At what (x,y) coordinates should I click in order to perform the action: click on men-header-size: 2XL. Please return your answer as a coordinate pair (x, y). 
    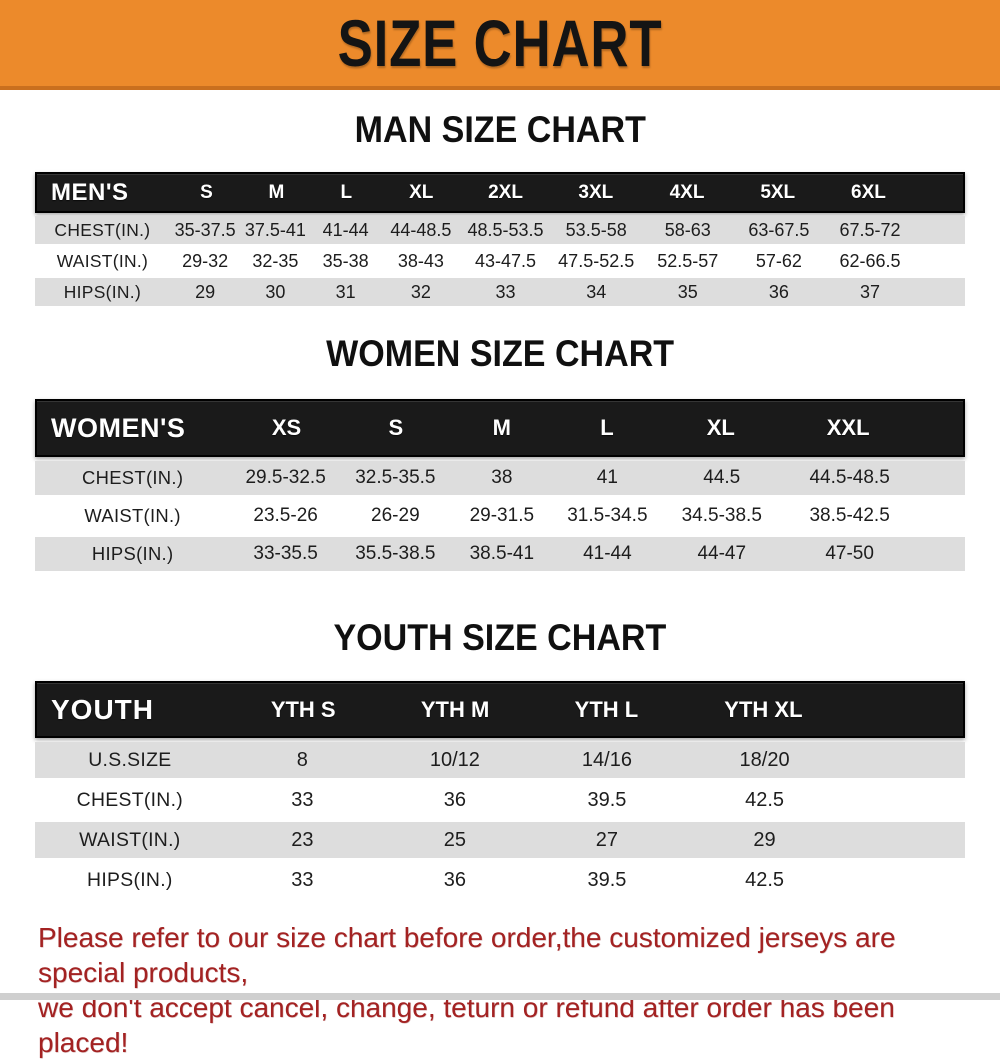
    Looking at the image, I should click on (505, 192).